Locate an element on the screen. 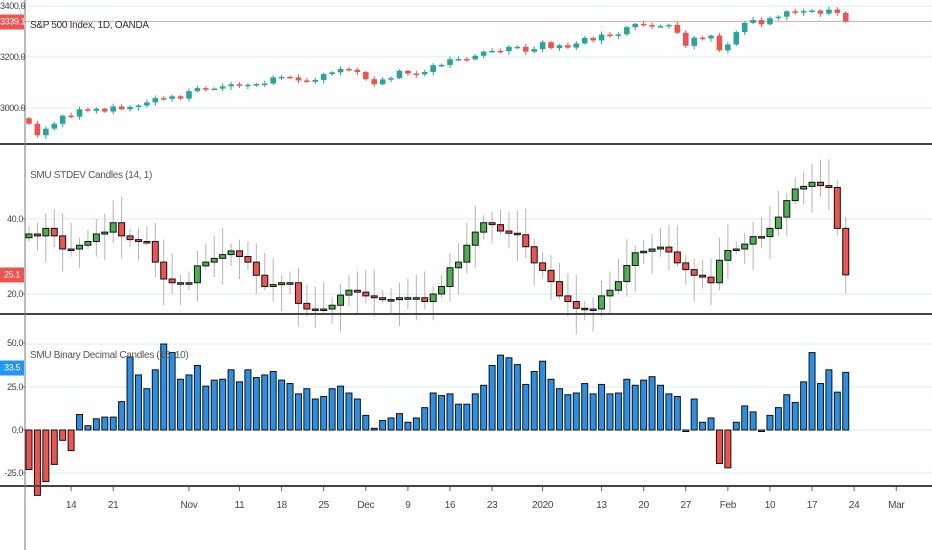 This screenshot has height=550, width=932. time-axis-label: 18 is located at coordinates (281, 505).